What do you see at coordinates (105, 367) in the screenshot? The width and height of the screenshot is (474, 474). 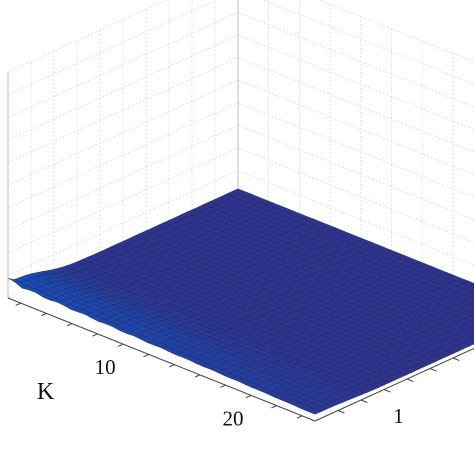 I see `k-tick-label-10: 10` at bounding box center [105, 367].